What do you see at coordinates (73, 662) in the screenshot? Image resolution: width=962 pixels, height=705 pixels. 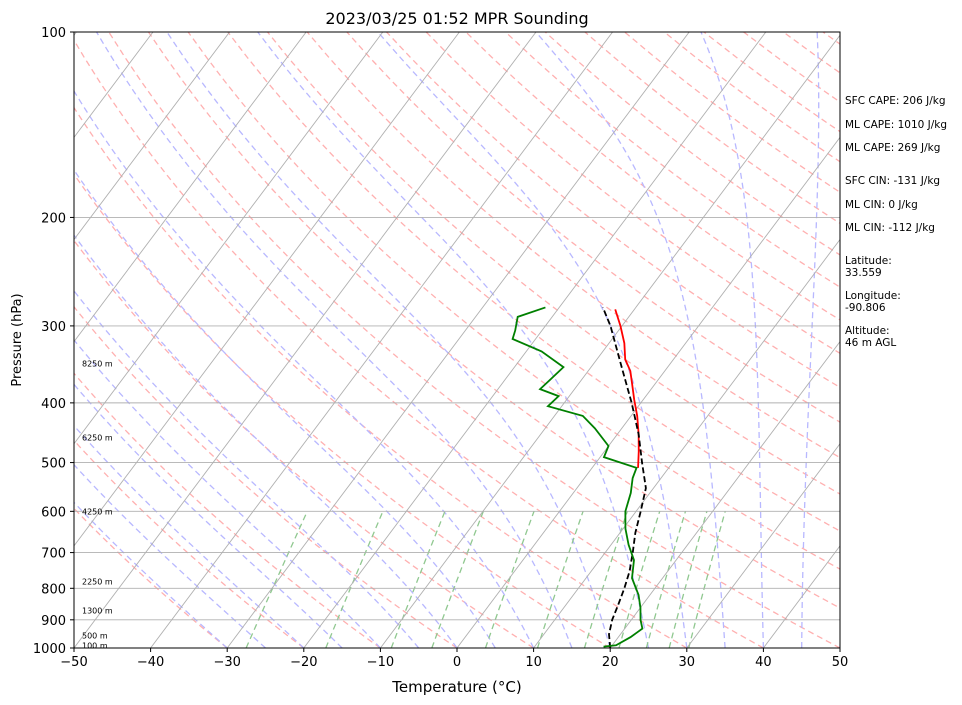 I see `x-tick-label: −50` at bounding box center [73, 662].